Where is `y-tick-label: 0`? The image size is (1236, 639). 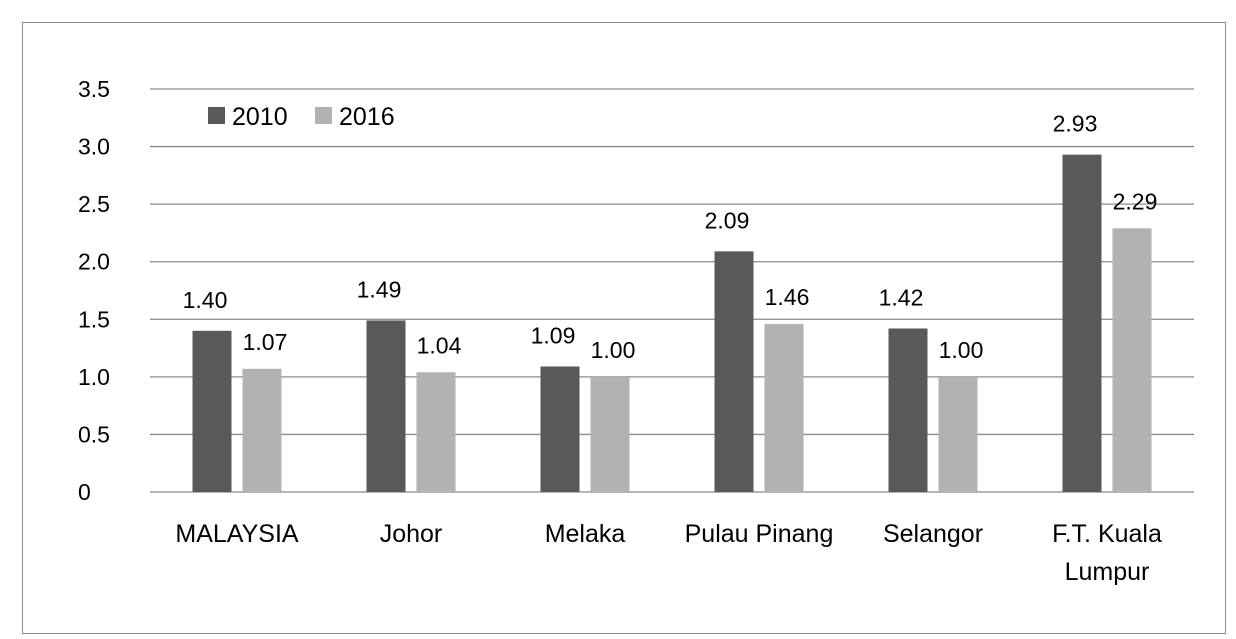
y-tick-label: 0 is located at coordinates (84, 492).